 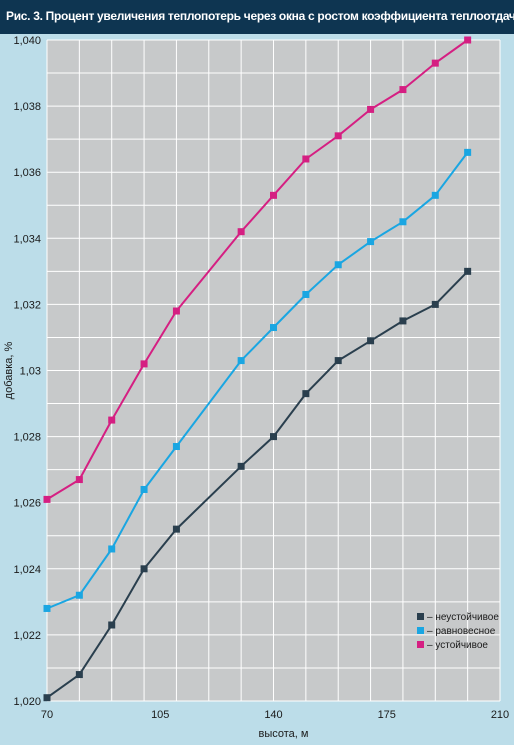 What do you see at coordinates (457, 645) in the screenshot?
I see `legend-label: – устойчивое` at bounding box center [457, 645].